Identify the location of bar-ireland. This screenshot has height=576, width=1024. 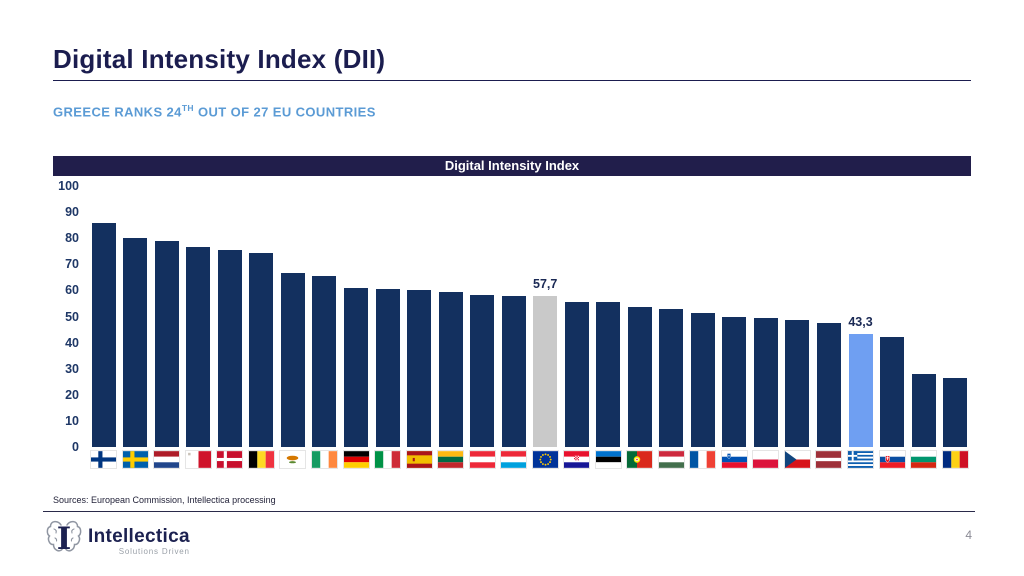
(325, 316).